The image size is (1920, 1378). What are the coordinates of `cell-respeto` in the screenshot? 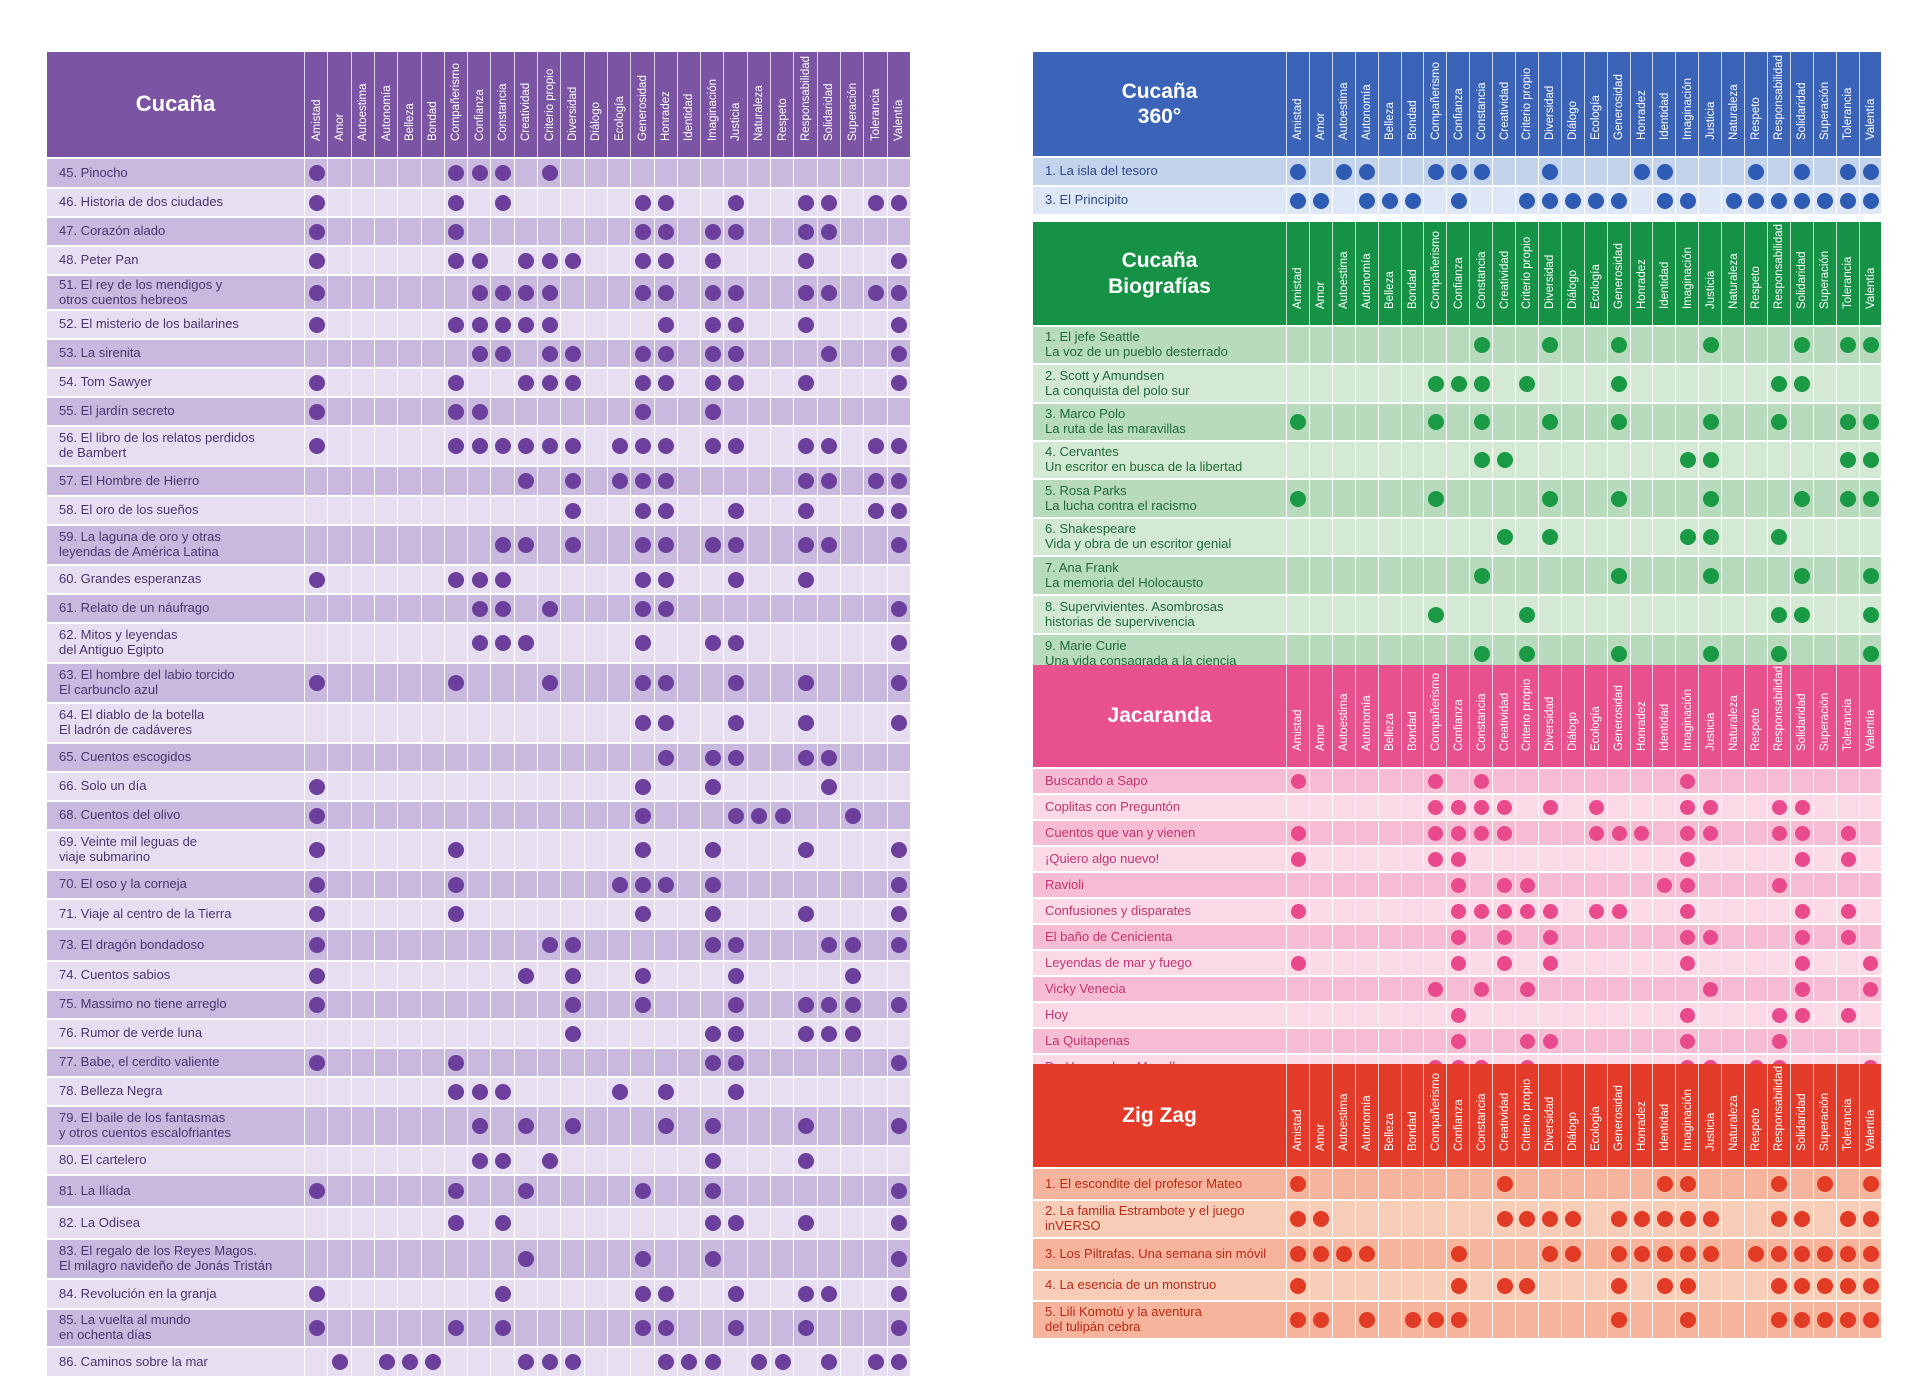 It's located at (781, 1126).